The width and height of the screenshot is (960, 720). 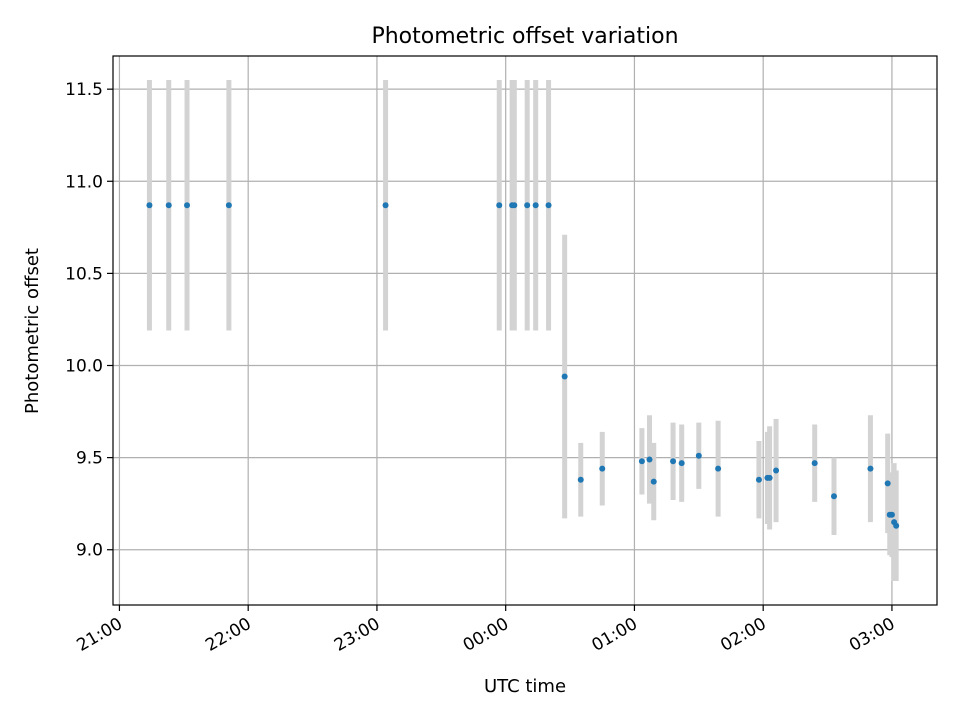 I want to click on y-axis-label: Photometric offset, so click(x=32, y=331).